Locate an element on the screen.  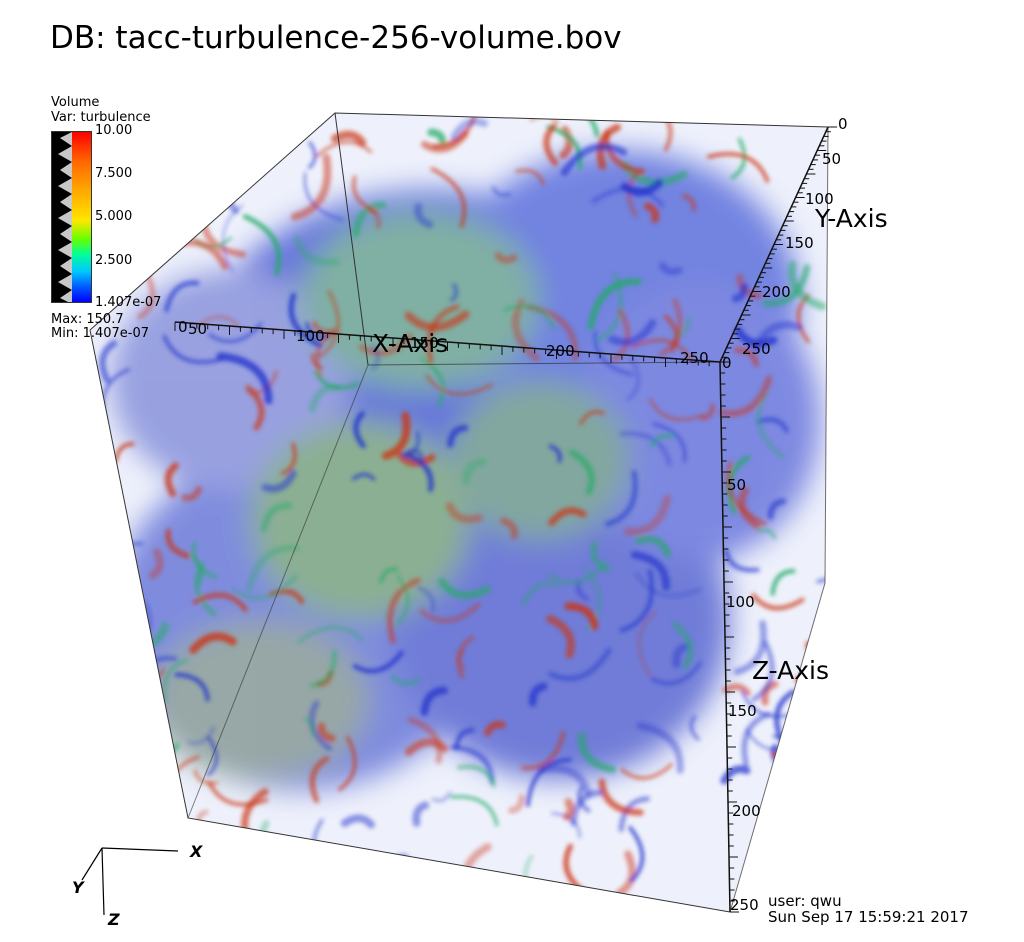
legend-tick: 10.00 is located at coordinates (114, 130).